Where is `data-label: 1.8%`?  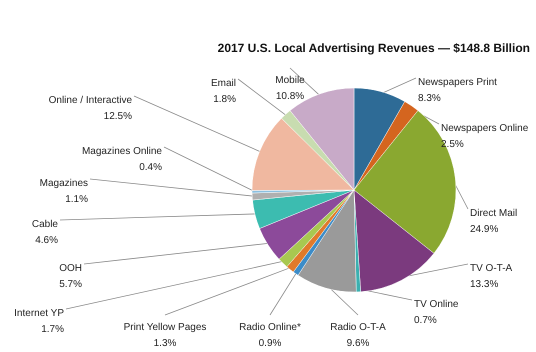
data-label: 1.8% is located at coordinates (224, 99).